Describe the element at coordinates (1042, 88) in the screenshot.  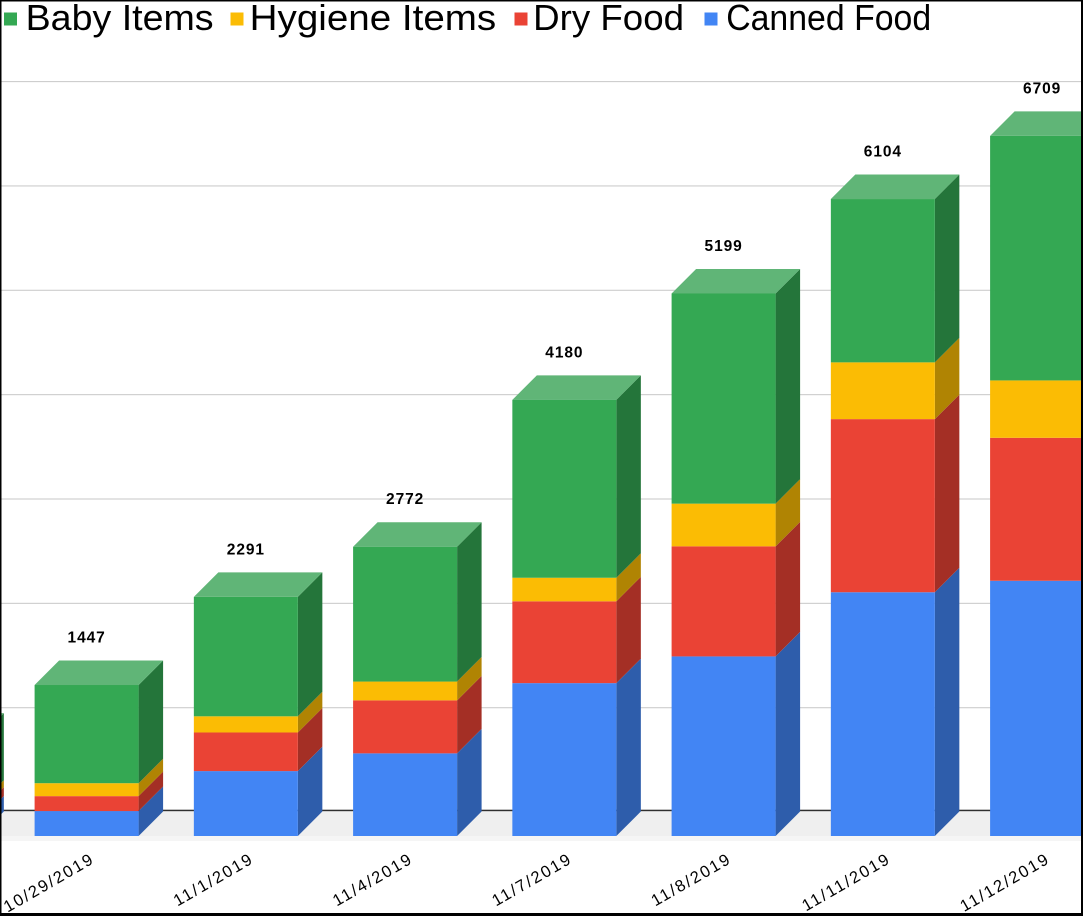
I see `svg-text: 6709` at that location.